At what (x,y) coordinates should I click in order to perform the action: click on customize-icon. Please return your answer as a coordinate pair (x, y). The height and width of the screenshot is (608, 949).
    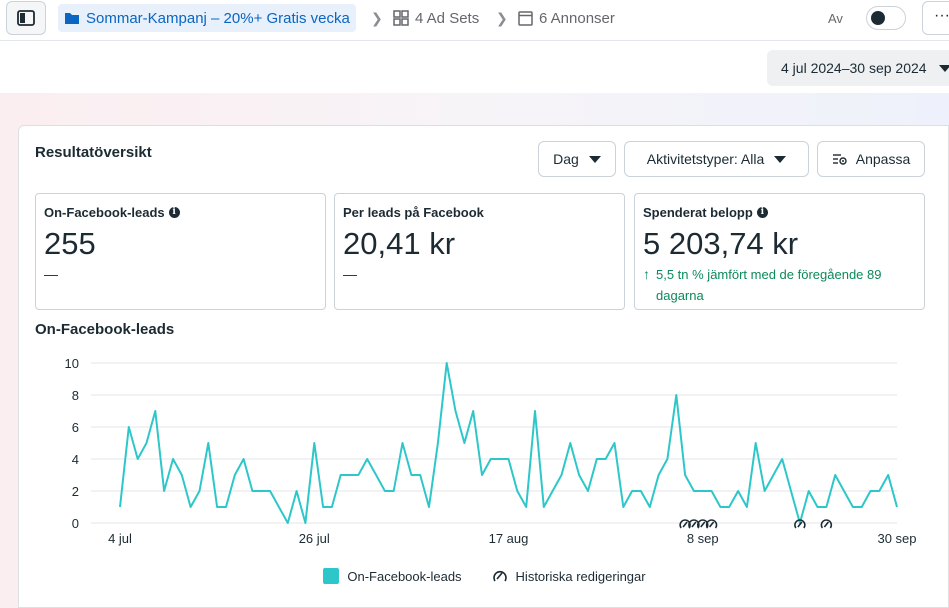
    Looking at the image, I should click on (839, 159).